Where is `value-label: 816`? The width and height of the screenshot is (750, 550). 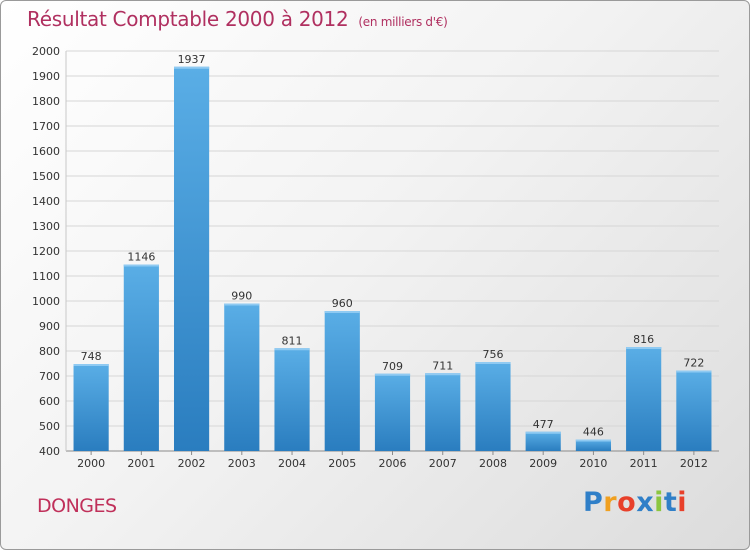
value-label: 816 is located at coordinates (643, 339).